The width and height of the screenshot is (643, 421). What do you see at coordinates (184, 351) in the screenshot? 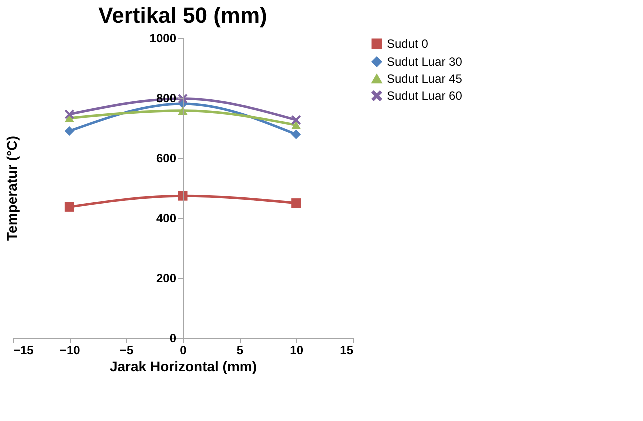
I see `x-tick-label: 0` at bounding box center [184, 351].